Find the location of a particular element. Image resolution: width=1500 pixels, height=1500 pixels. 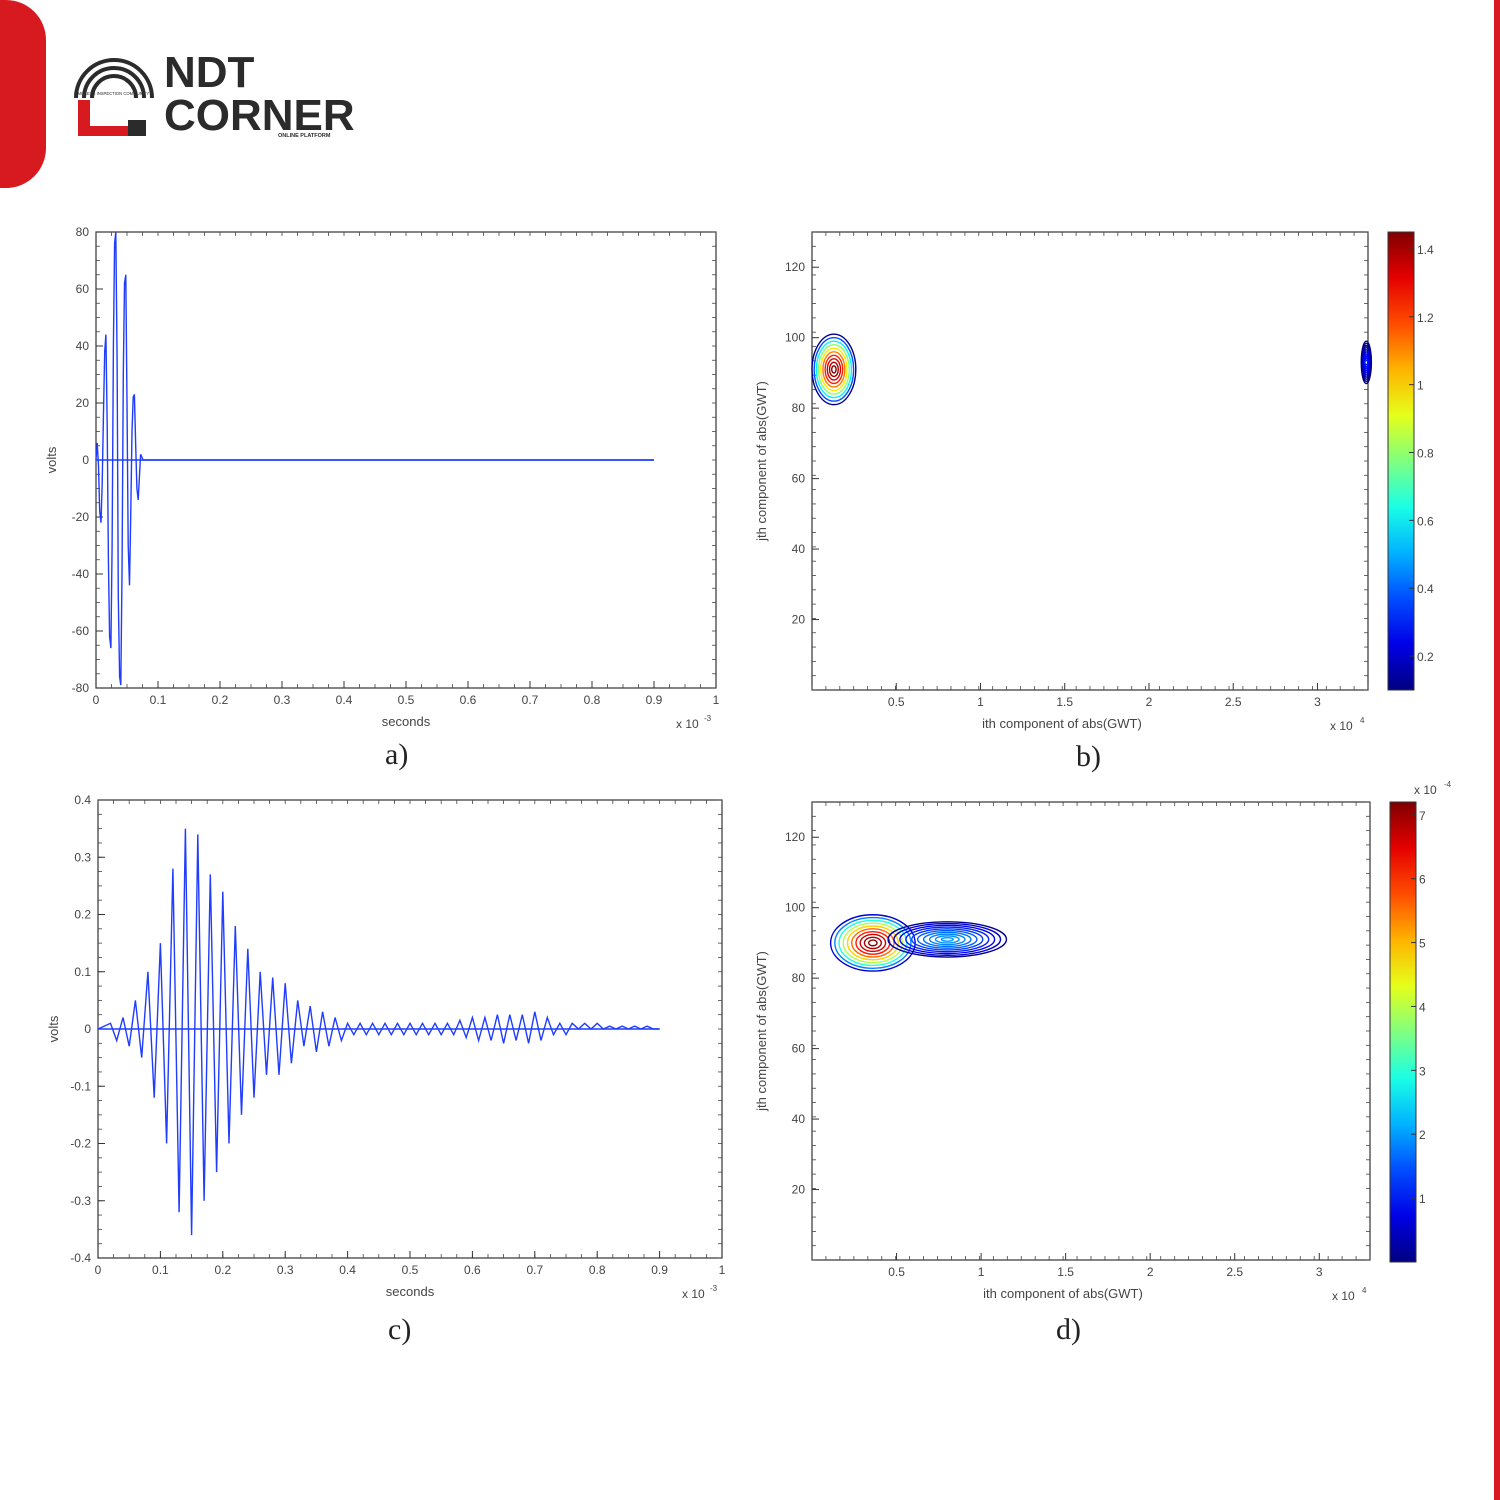

y-tick-label: -20 is located at coordinates (81, 517).